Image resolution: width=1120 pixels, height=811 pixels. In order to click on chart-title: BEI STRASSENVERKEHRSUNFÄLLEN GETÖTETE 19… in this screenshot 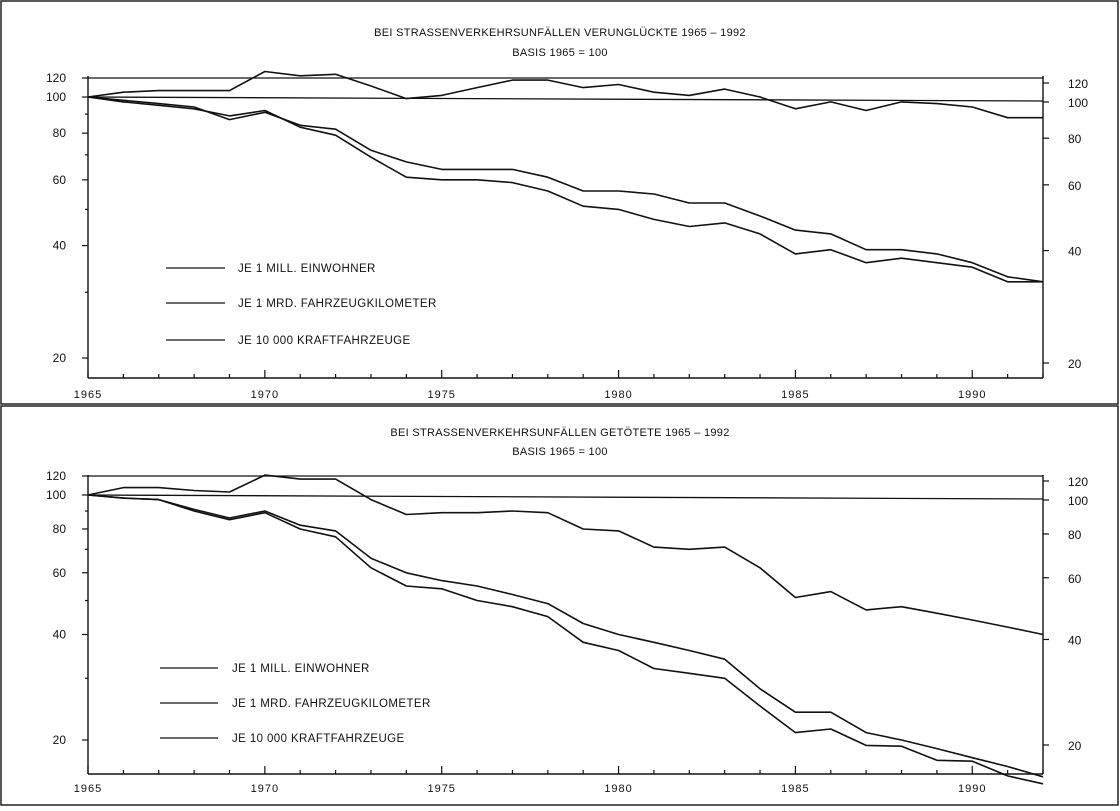, I will do `click(559, 433)`.